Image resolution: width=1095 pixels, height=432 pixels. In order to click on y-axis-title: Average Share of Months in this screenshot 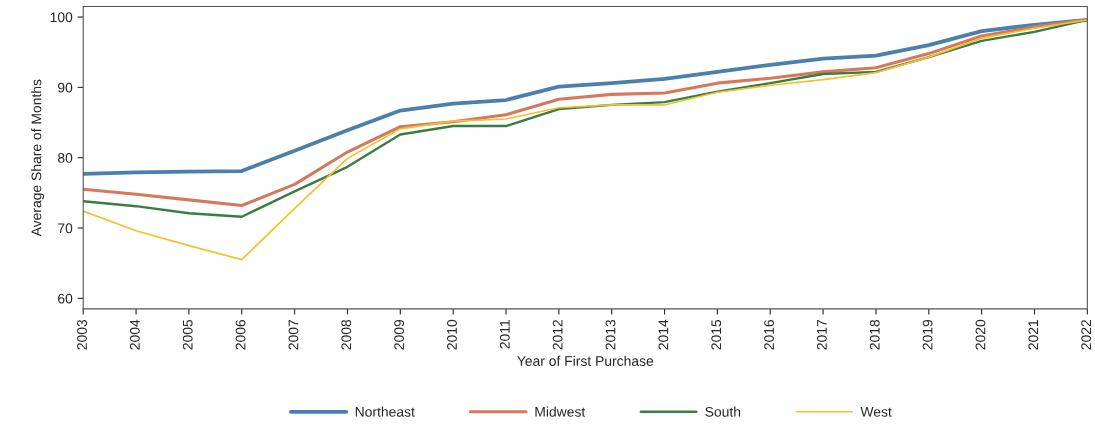, I will do `click(38, 158)`.